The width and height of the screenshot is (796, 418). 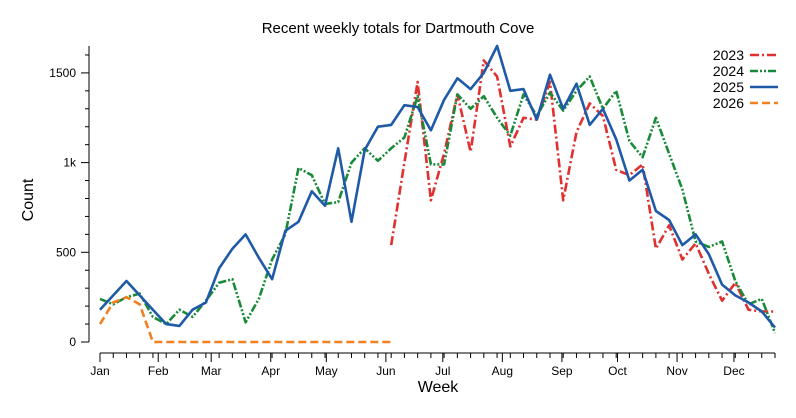 What do you see at coordinates (211, 371) in the screenshot?
I see `x-tick-label: Mar` at bounding box center [211, 371].